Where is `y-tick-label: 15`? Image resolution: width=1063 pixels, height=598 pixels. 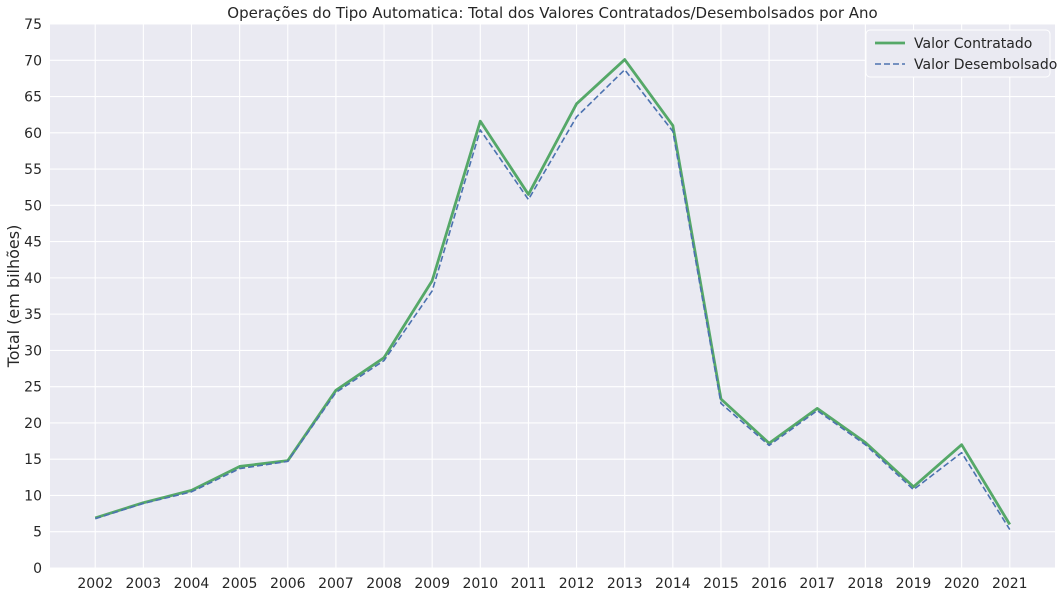
y-tick-label: 15 is located at coordinates (33, 460).